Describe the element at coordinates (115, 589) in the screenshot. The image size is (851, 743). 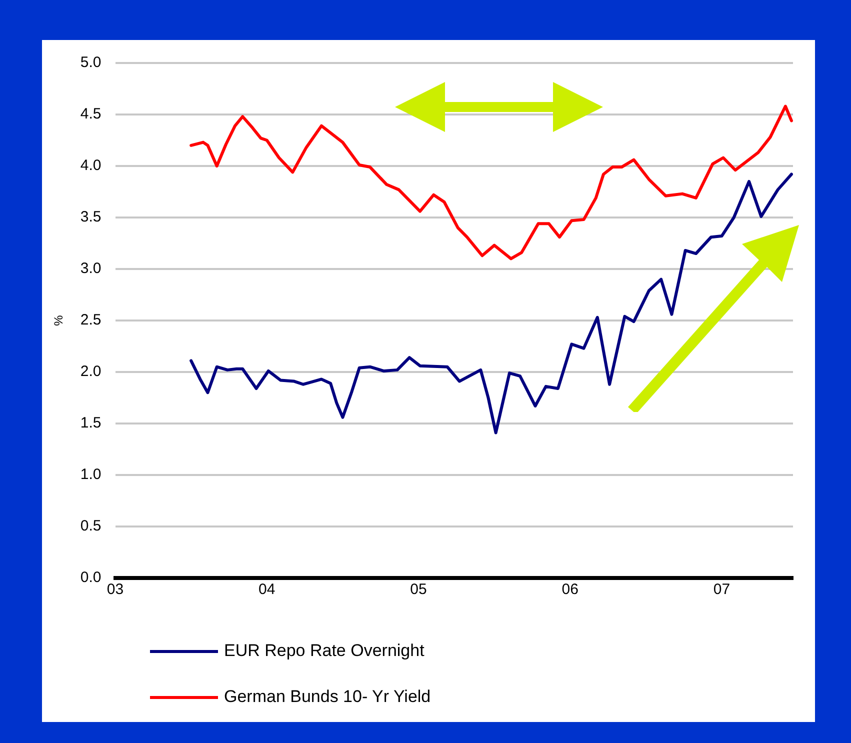
I see `x-tick-label: 03` at that location.